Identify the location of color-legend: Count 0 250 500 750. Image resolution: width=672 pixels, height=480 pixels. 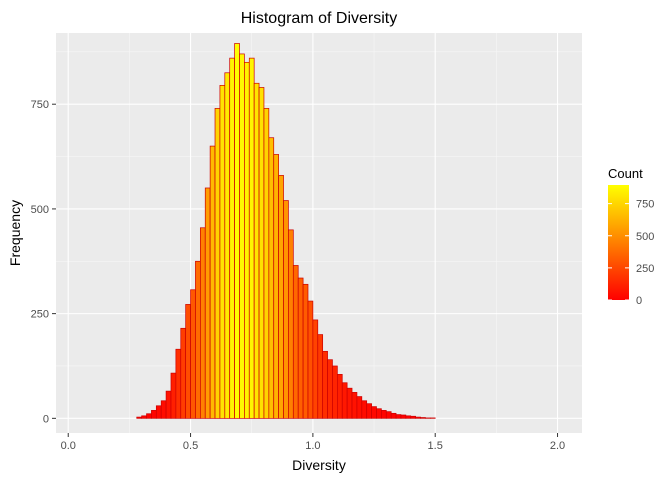
(631, 236).